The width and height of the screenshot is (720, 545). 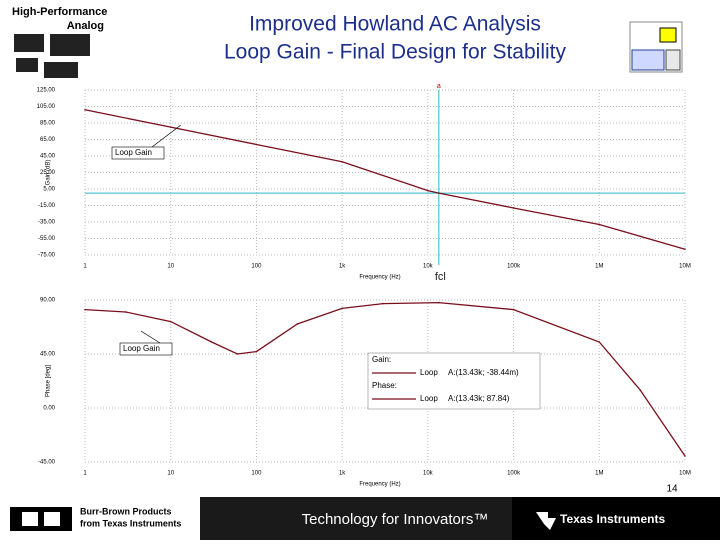 What do you see at coordinates (454, 381) in the screenshot?
I see `legend-box` at bounding box center [454, 381].